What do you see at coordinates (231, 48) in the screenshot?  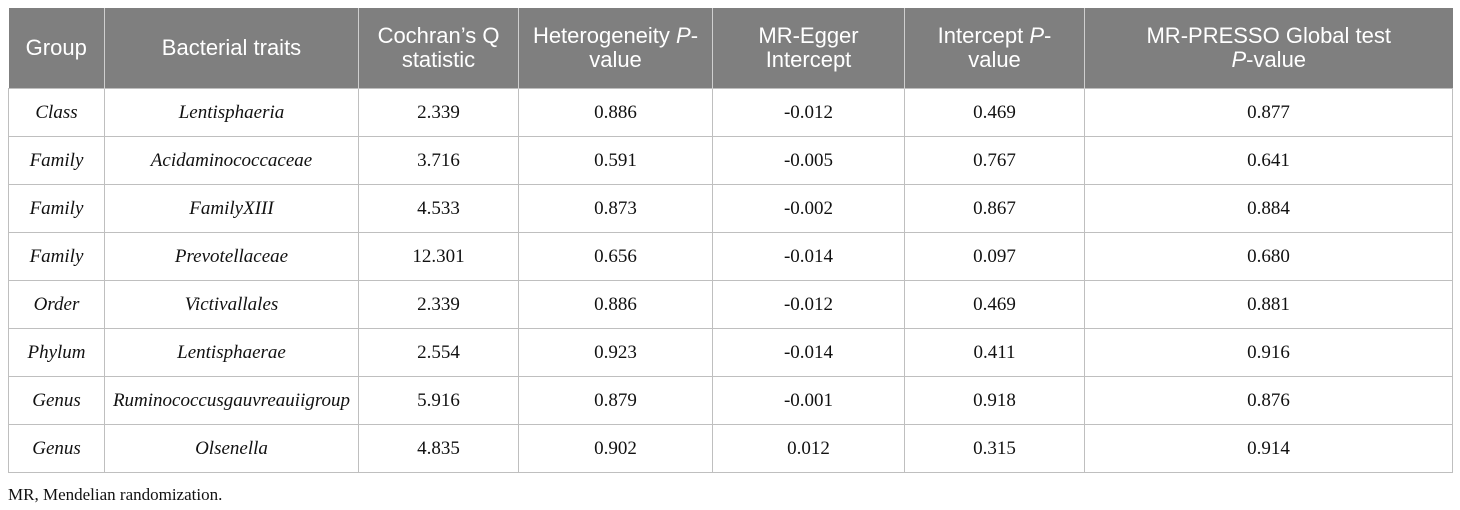 I see `header-bacterial-traits: Bacterial traits` at bounding box center [231, 48].